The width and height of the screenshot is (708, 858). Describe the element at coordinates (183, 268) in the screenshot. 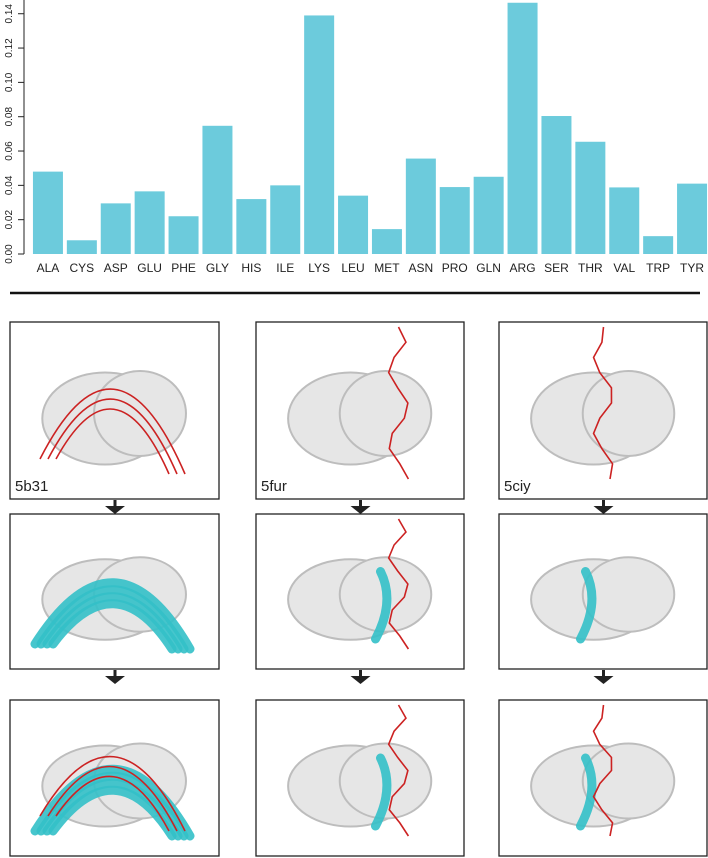

I see `x-tick-label: PHE` at that location.